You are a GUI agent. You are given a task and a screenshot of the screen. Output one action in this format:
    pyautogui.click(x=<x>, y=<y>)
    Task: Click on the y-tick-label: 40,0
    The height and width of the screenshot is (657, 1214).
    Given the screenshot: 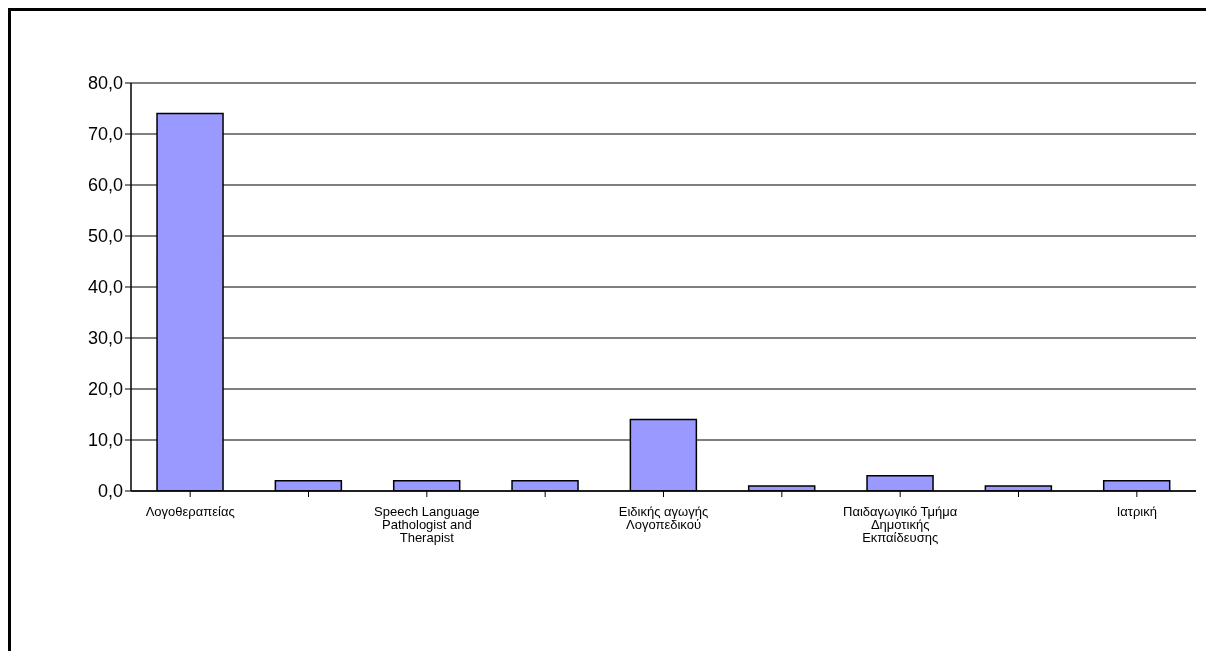 What is the action you would take?
    pyautogui.click(x=105, y=287)
    